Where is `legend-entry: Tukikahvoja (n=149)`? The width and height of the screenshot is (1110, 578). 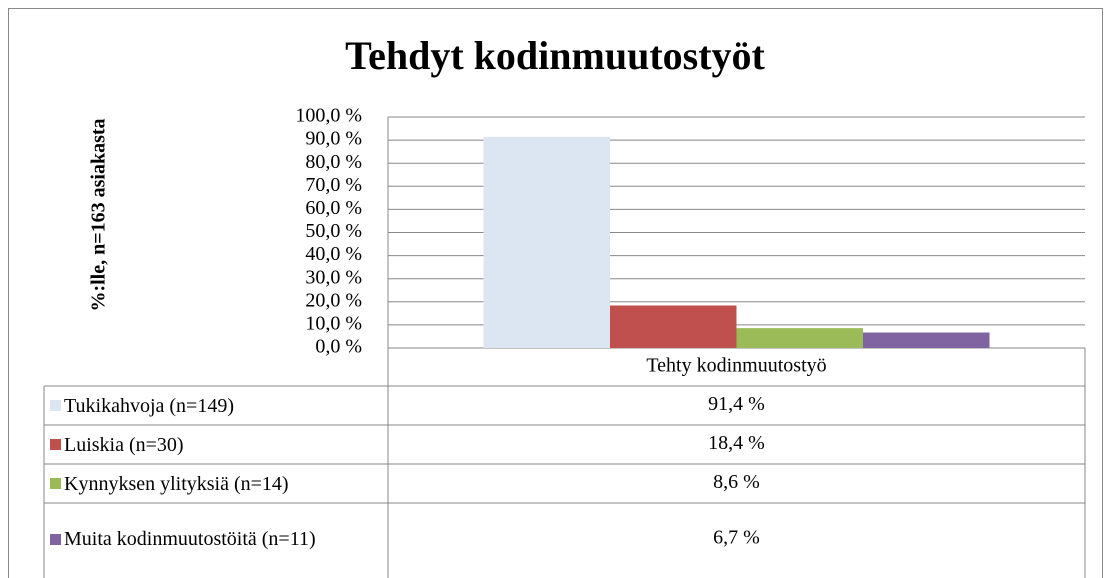 legend-entry: Tukikahvoja (n=149) is located at coordinates (216, 405).